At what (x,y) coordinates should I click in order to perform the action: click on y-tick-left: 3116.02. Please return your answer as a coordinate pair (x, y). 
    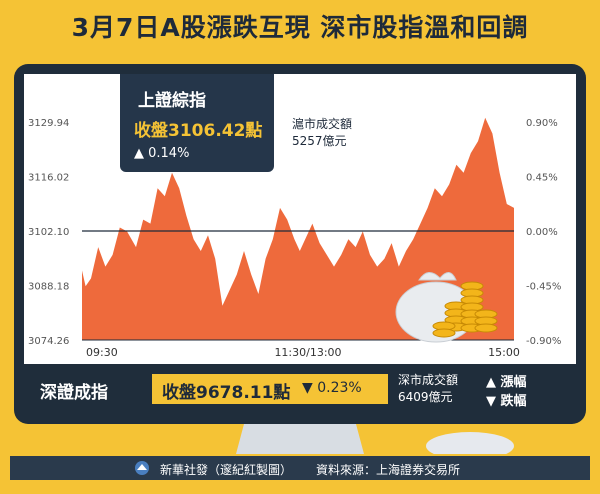
    Looking at the image, I should click on (48, 178).